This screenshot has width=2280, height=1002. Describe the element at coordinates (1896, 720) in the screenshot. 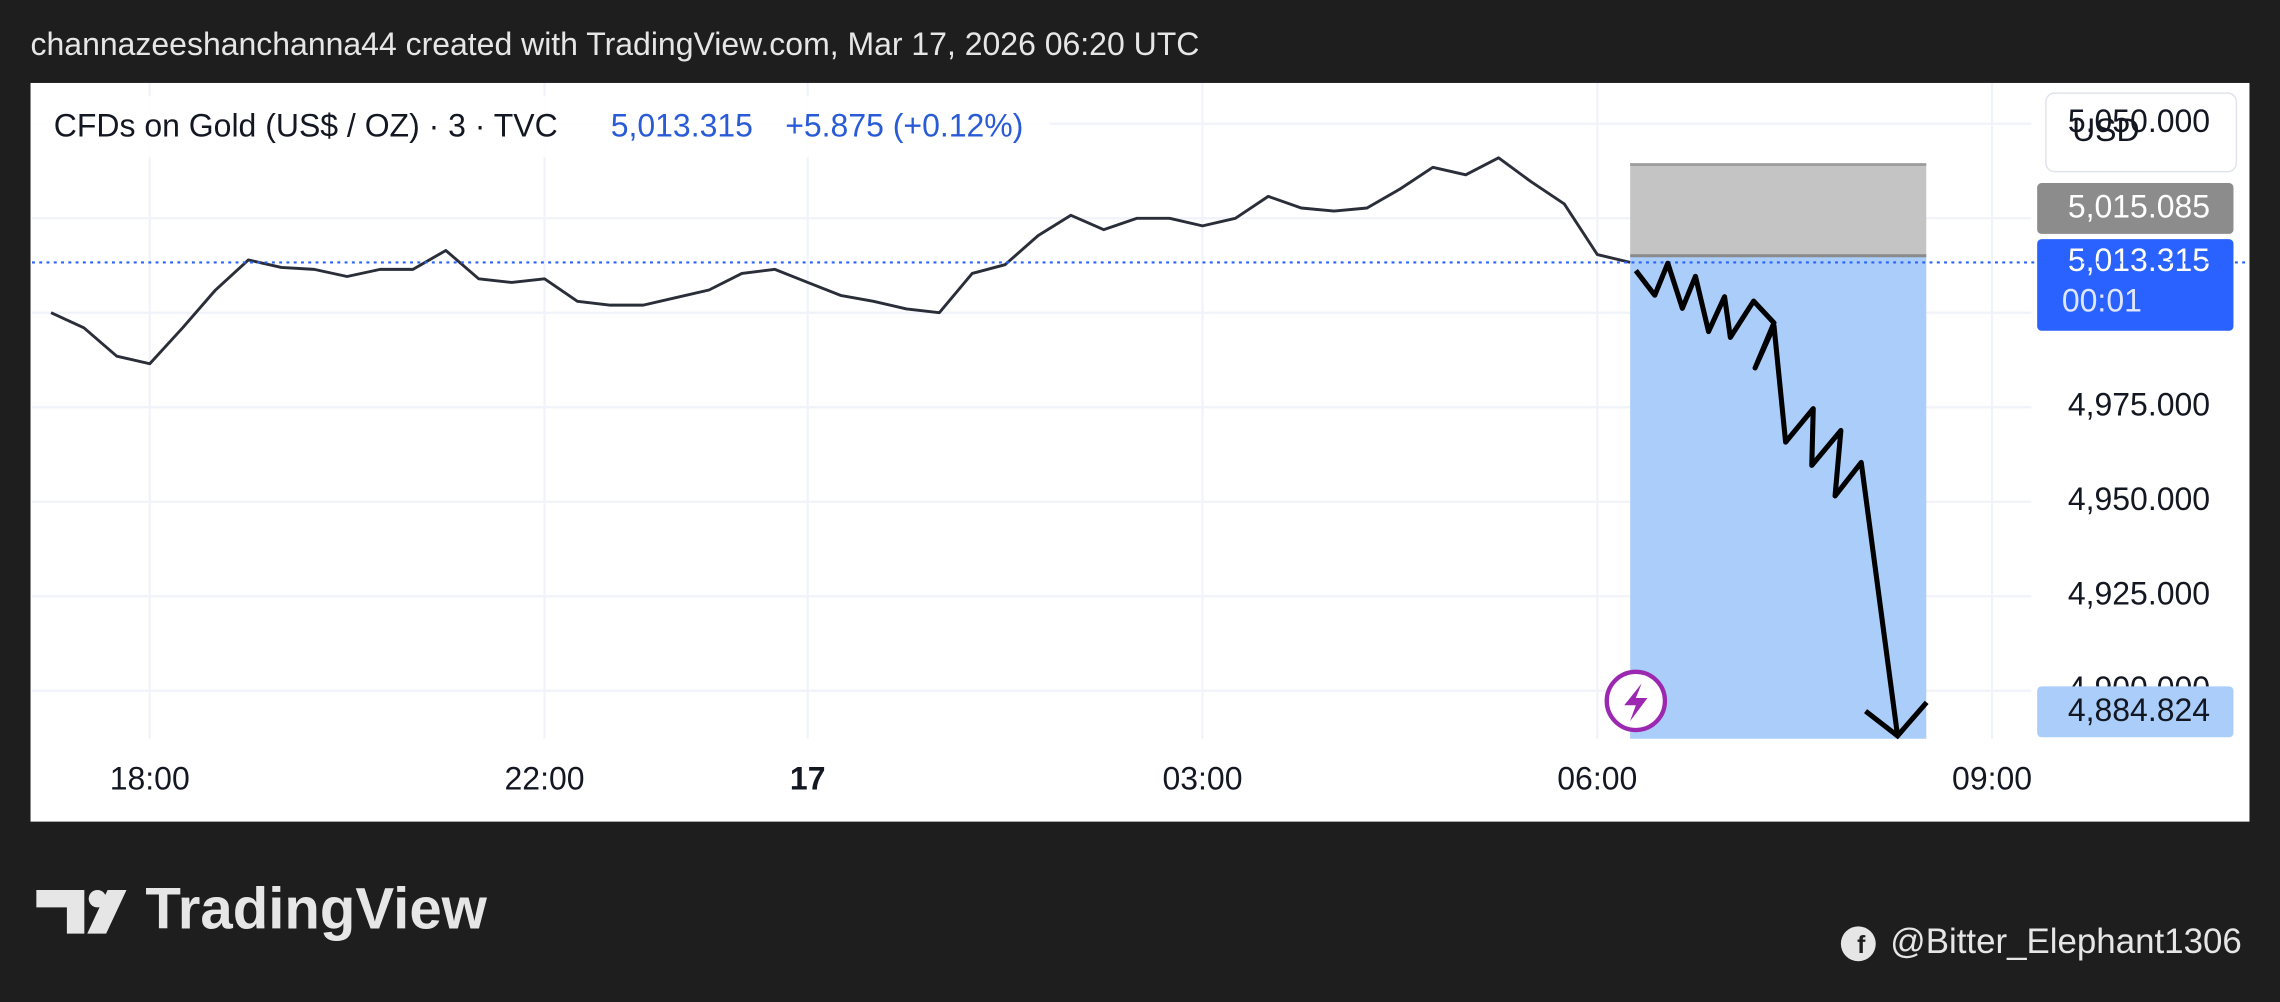

I see `arrow-head` at that location.